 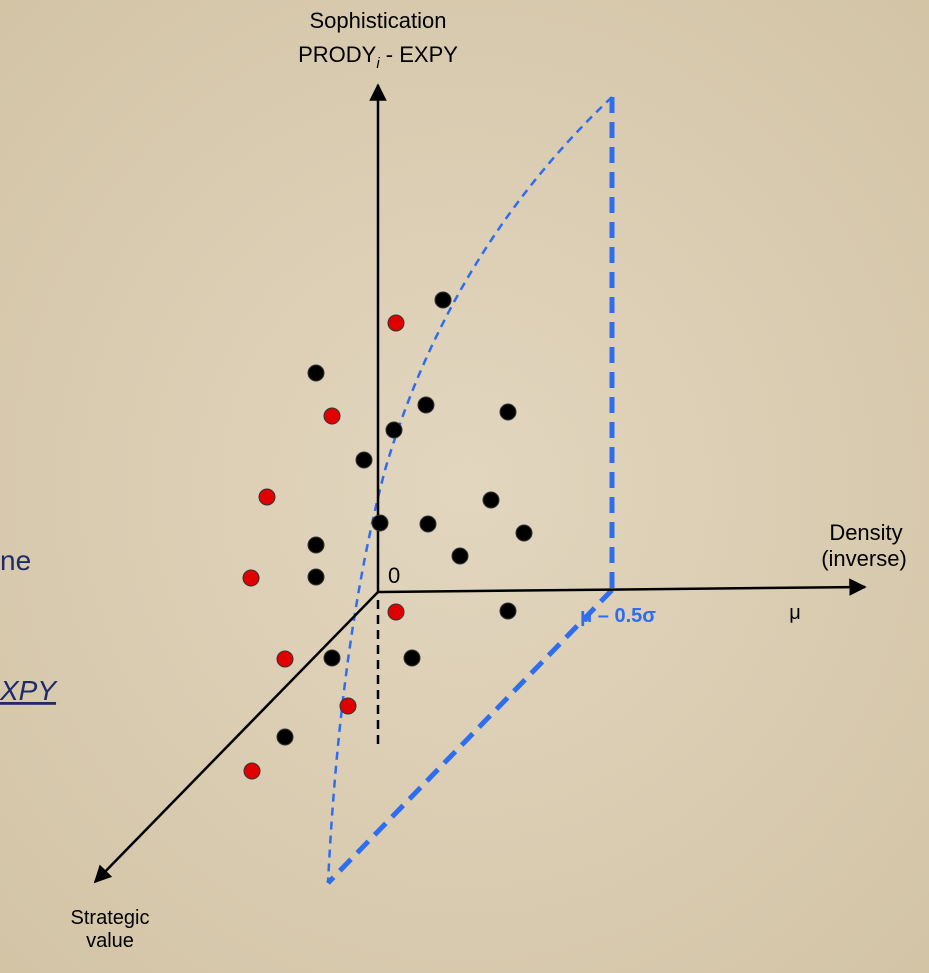 I want to click on mean-label: μ, so click(x=795, y=613).